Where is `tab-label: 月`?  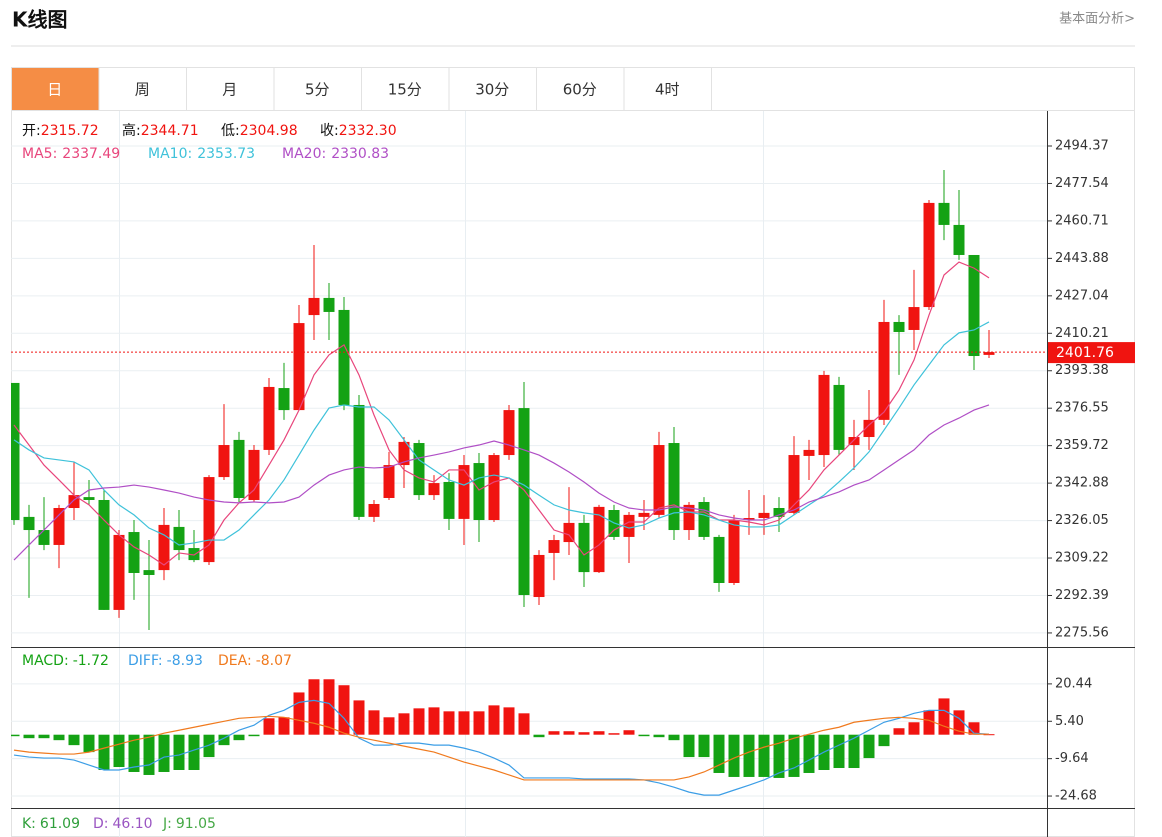 tab-label: 月 is located at coordinates (229, 90).